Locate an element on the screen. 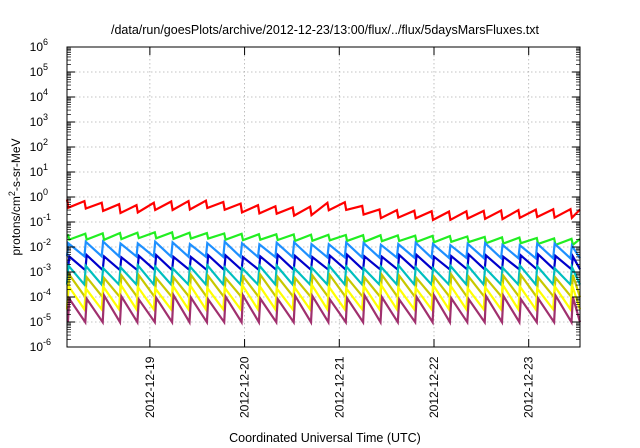  y-tick-label: 10⁻² is located at coordinates (40, 245).